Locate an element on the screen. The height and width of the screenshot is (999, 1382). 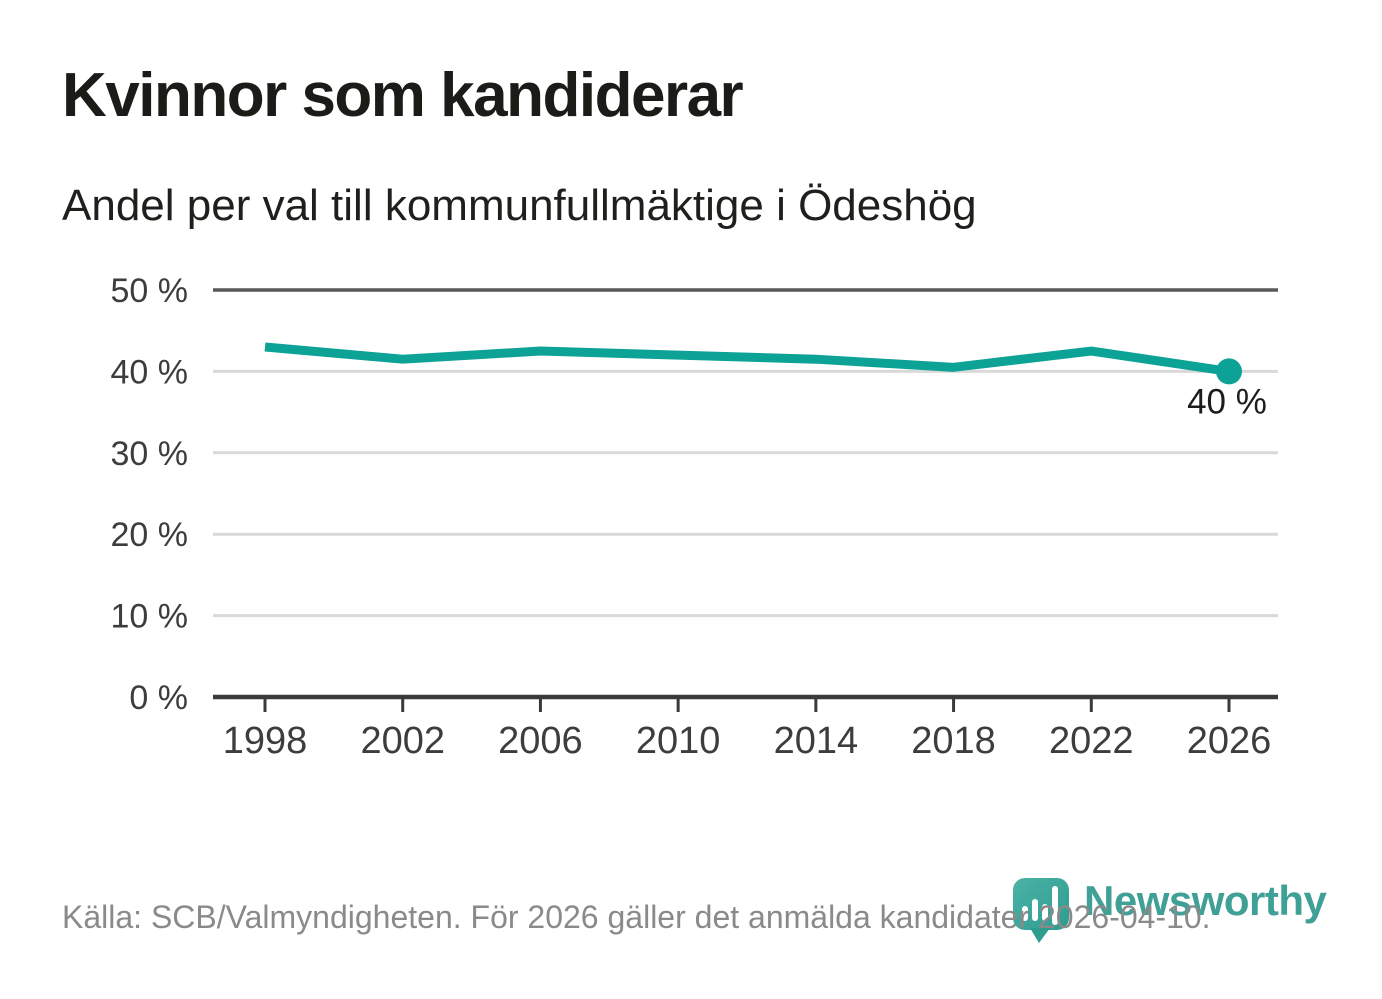
newsworthy-logo: Newsworthy is located at coordinates (1169, 910).